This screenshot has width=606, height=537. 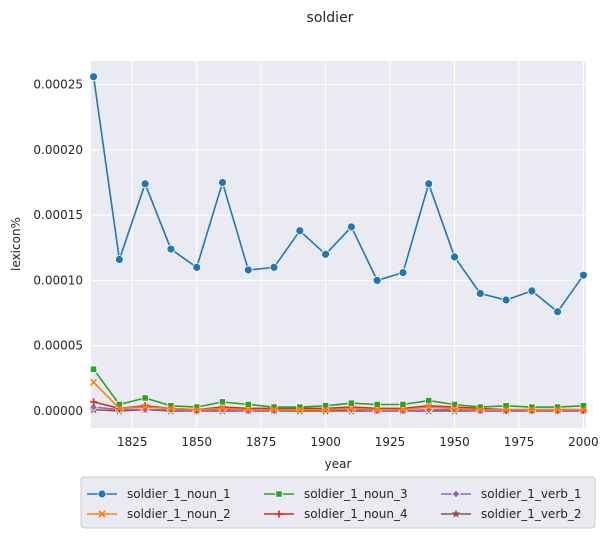 I want to click on x-tick-label: 1925, so click(x=390, y=442).